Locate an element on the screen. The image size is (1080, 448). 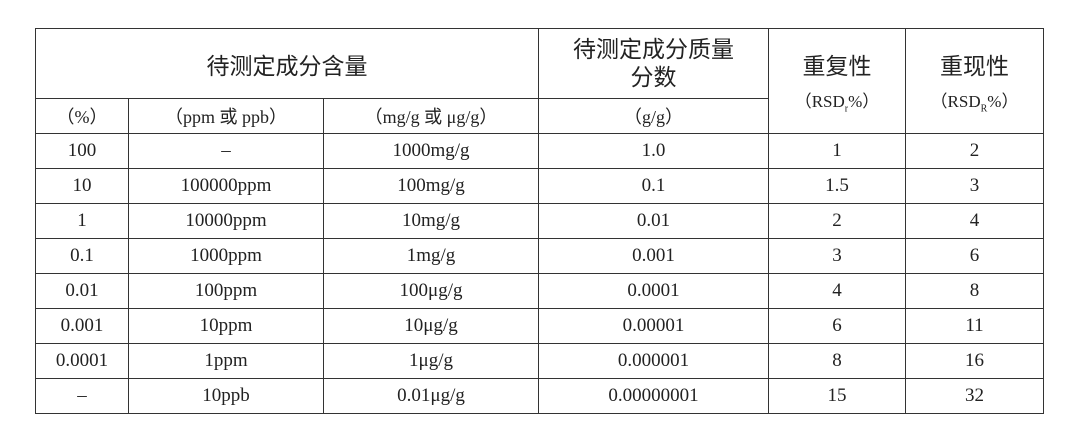
body-cell: 32 is located at coordinates (974, 396).